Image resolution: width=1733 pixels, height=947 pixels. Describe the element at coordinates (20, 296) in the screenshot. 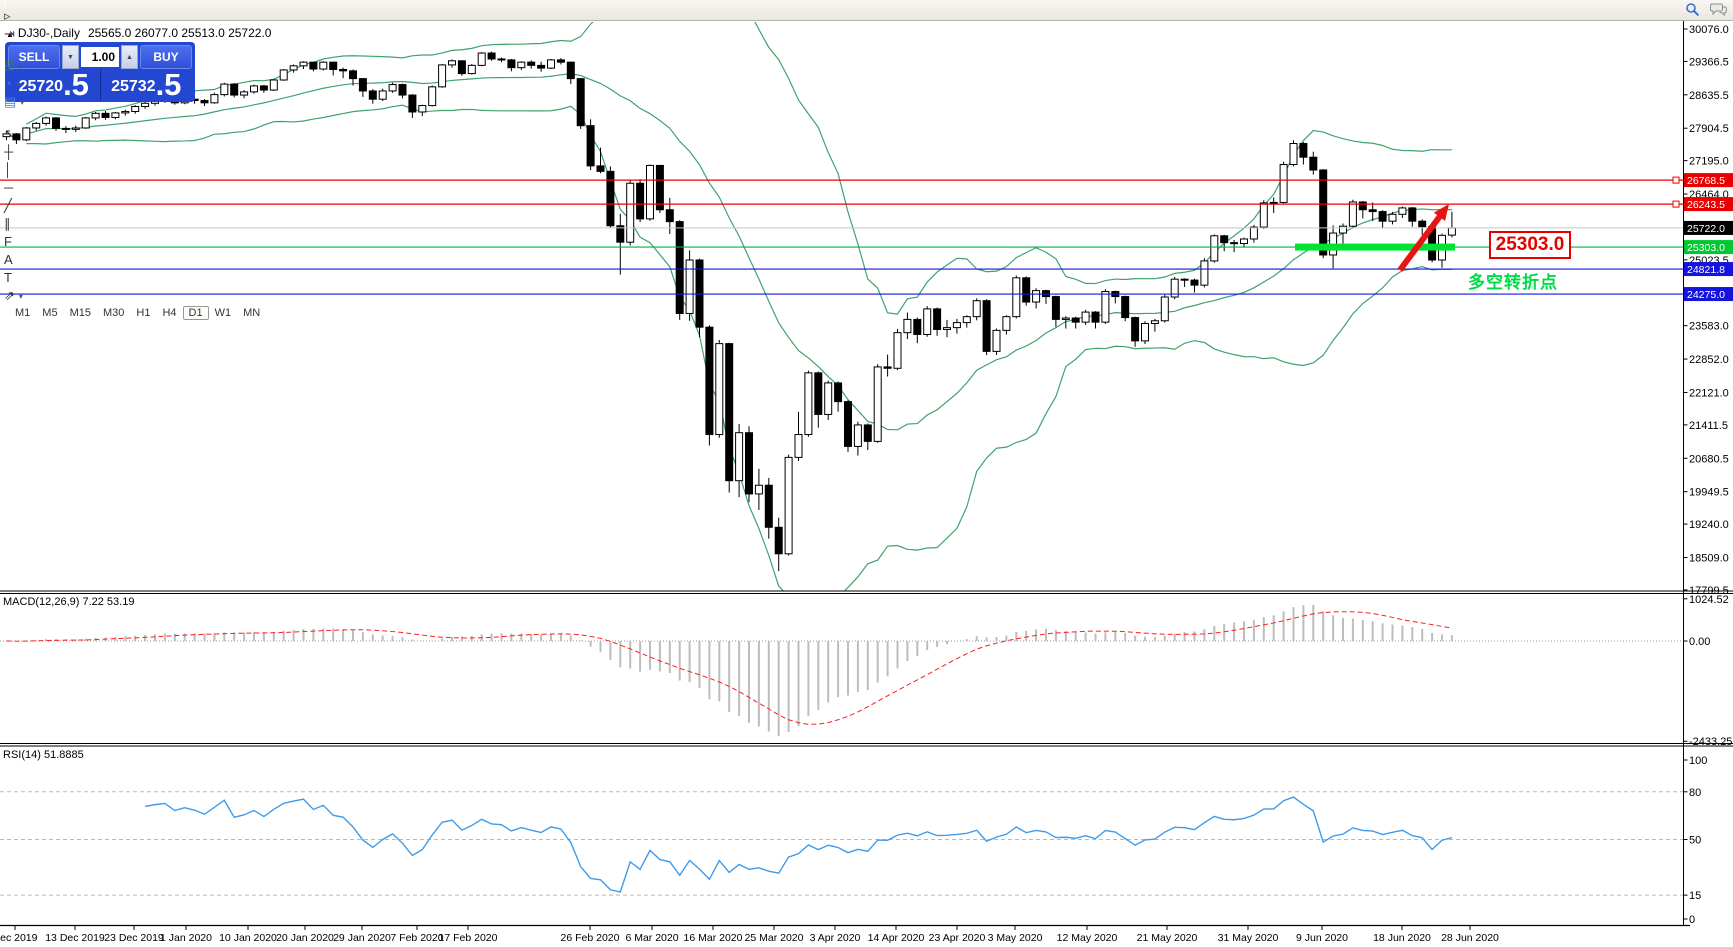

I see `arrows-tool-dropdown-icon: ▾` at that location.